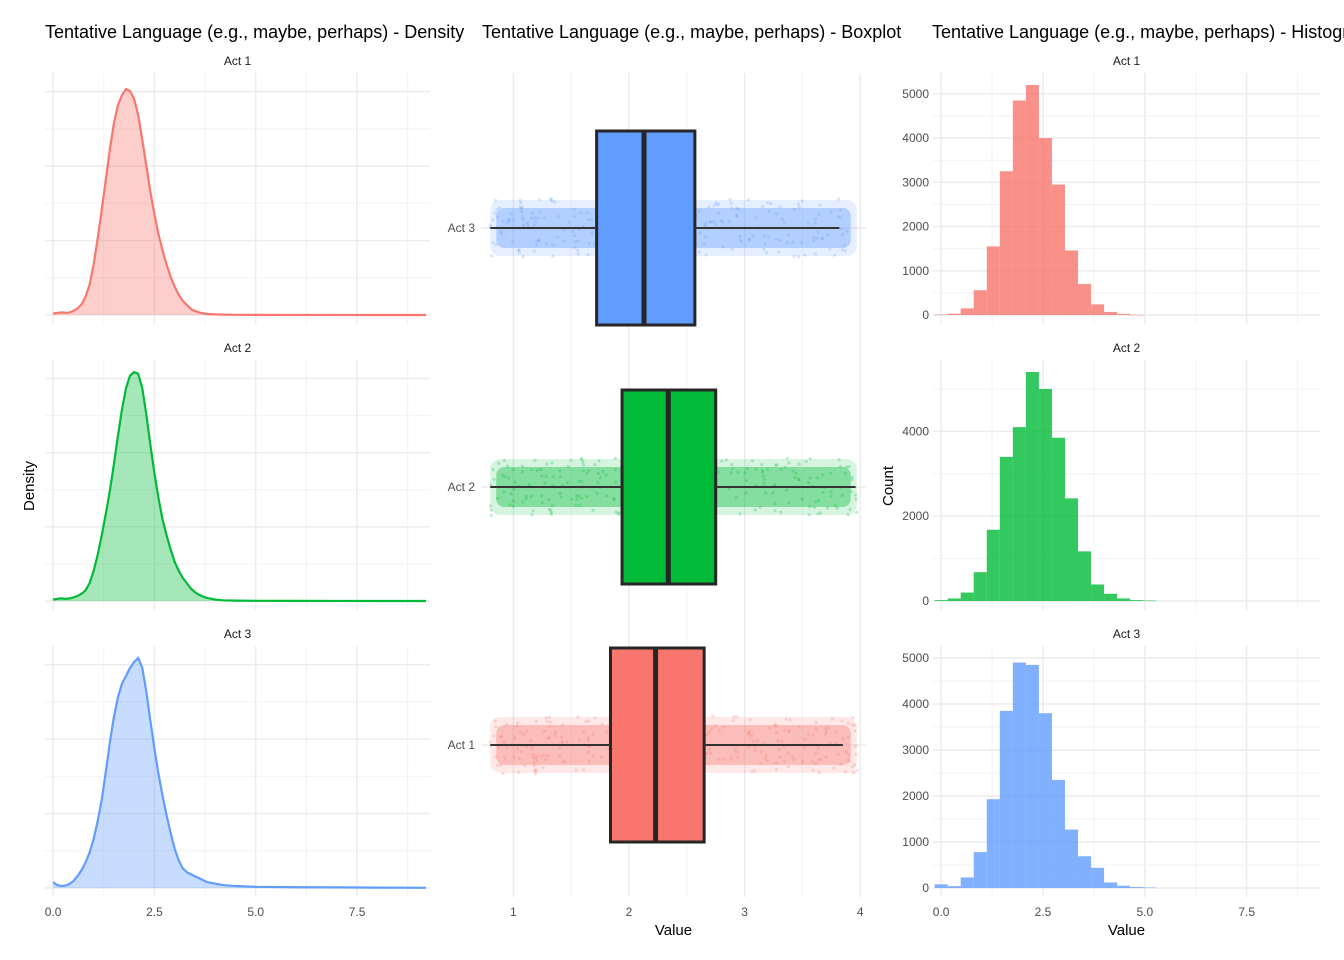 The image size is (1344, 960). I want to click on x-tick-label: 1, so click(513, 912).